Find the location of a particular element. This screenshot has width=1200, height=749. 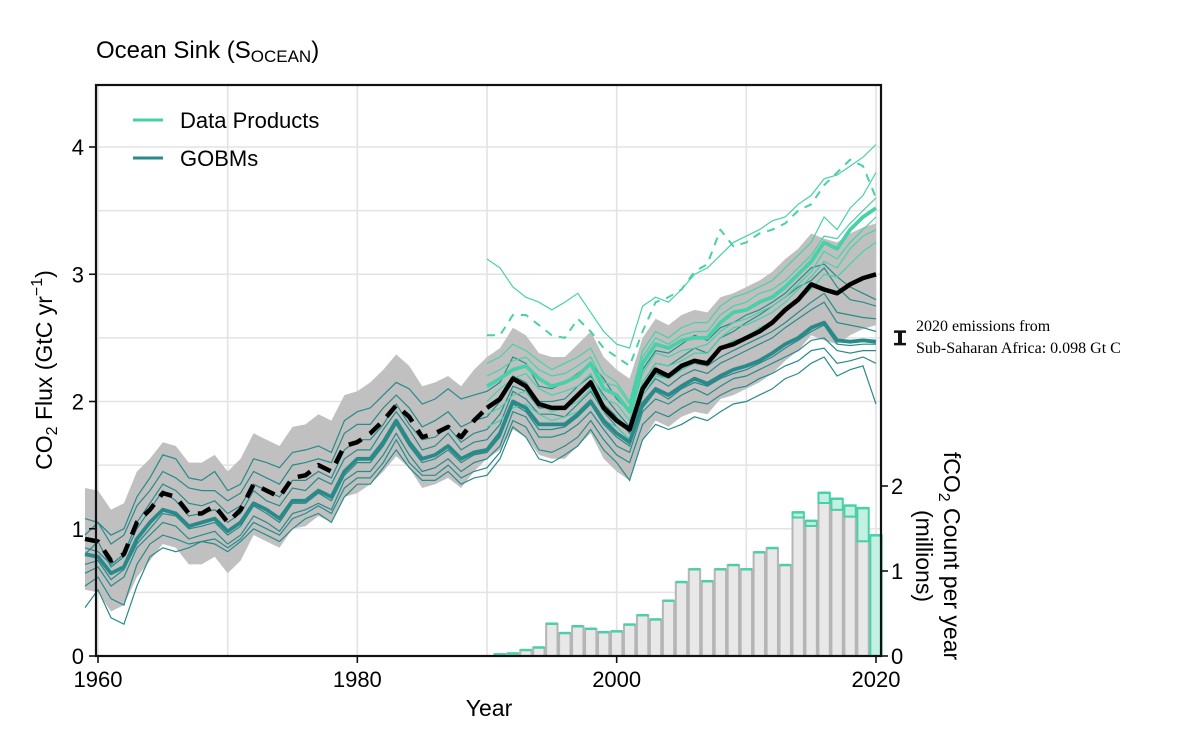

x-axis-label: Year is located at coordinates (489, 708).